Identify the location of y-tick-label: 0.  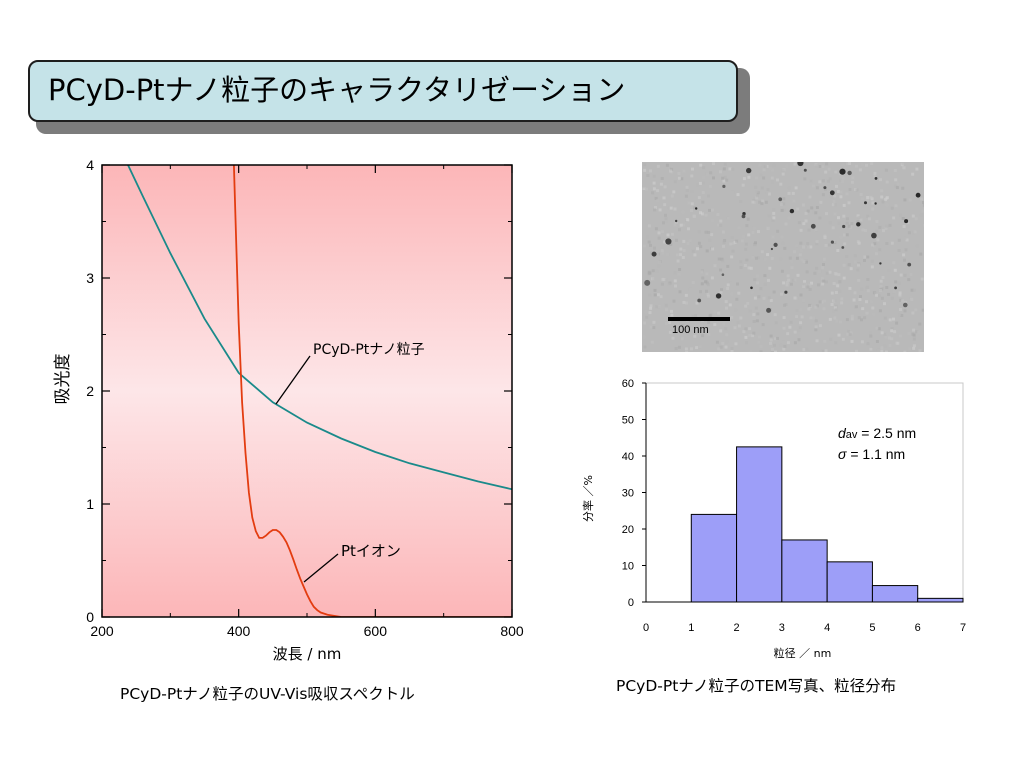
(631, 603).